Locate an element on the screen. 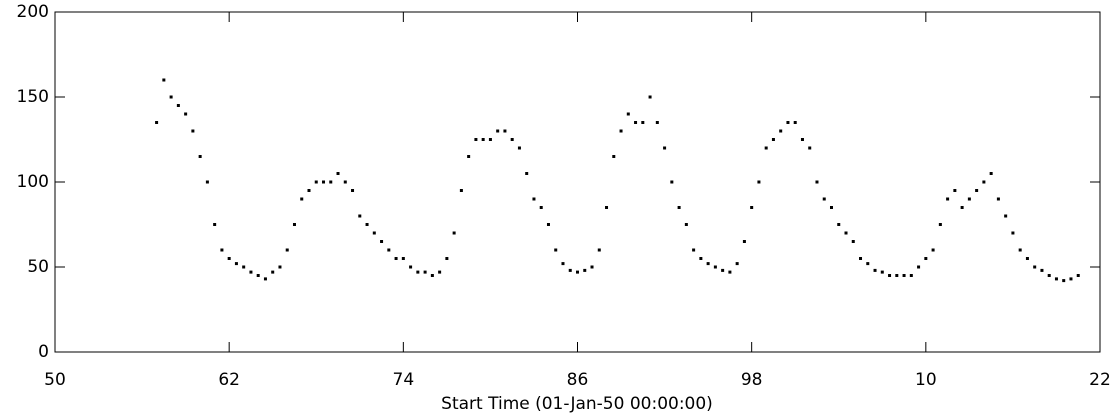 Image resolution: width=1117 pixels, height=420 pixels. y-tick-label: 150 is located at coordinates (33, 97).